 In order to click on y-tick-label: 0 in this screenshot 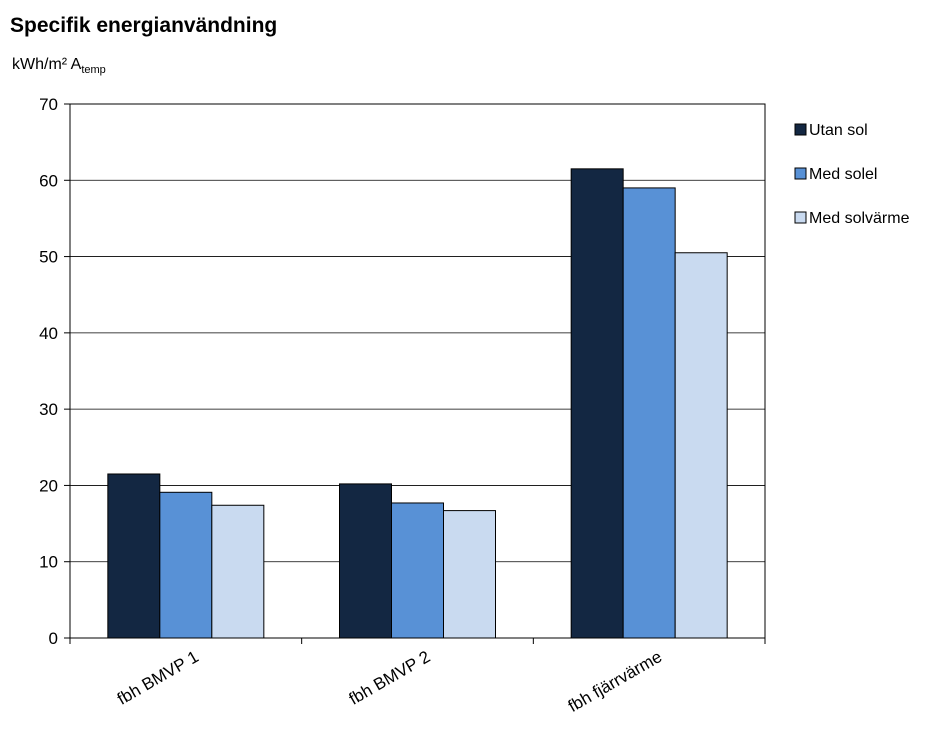, I will do `click(53, 638)`.